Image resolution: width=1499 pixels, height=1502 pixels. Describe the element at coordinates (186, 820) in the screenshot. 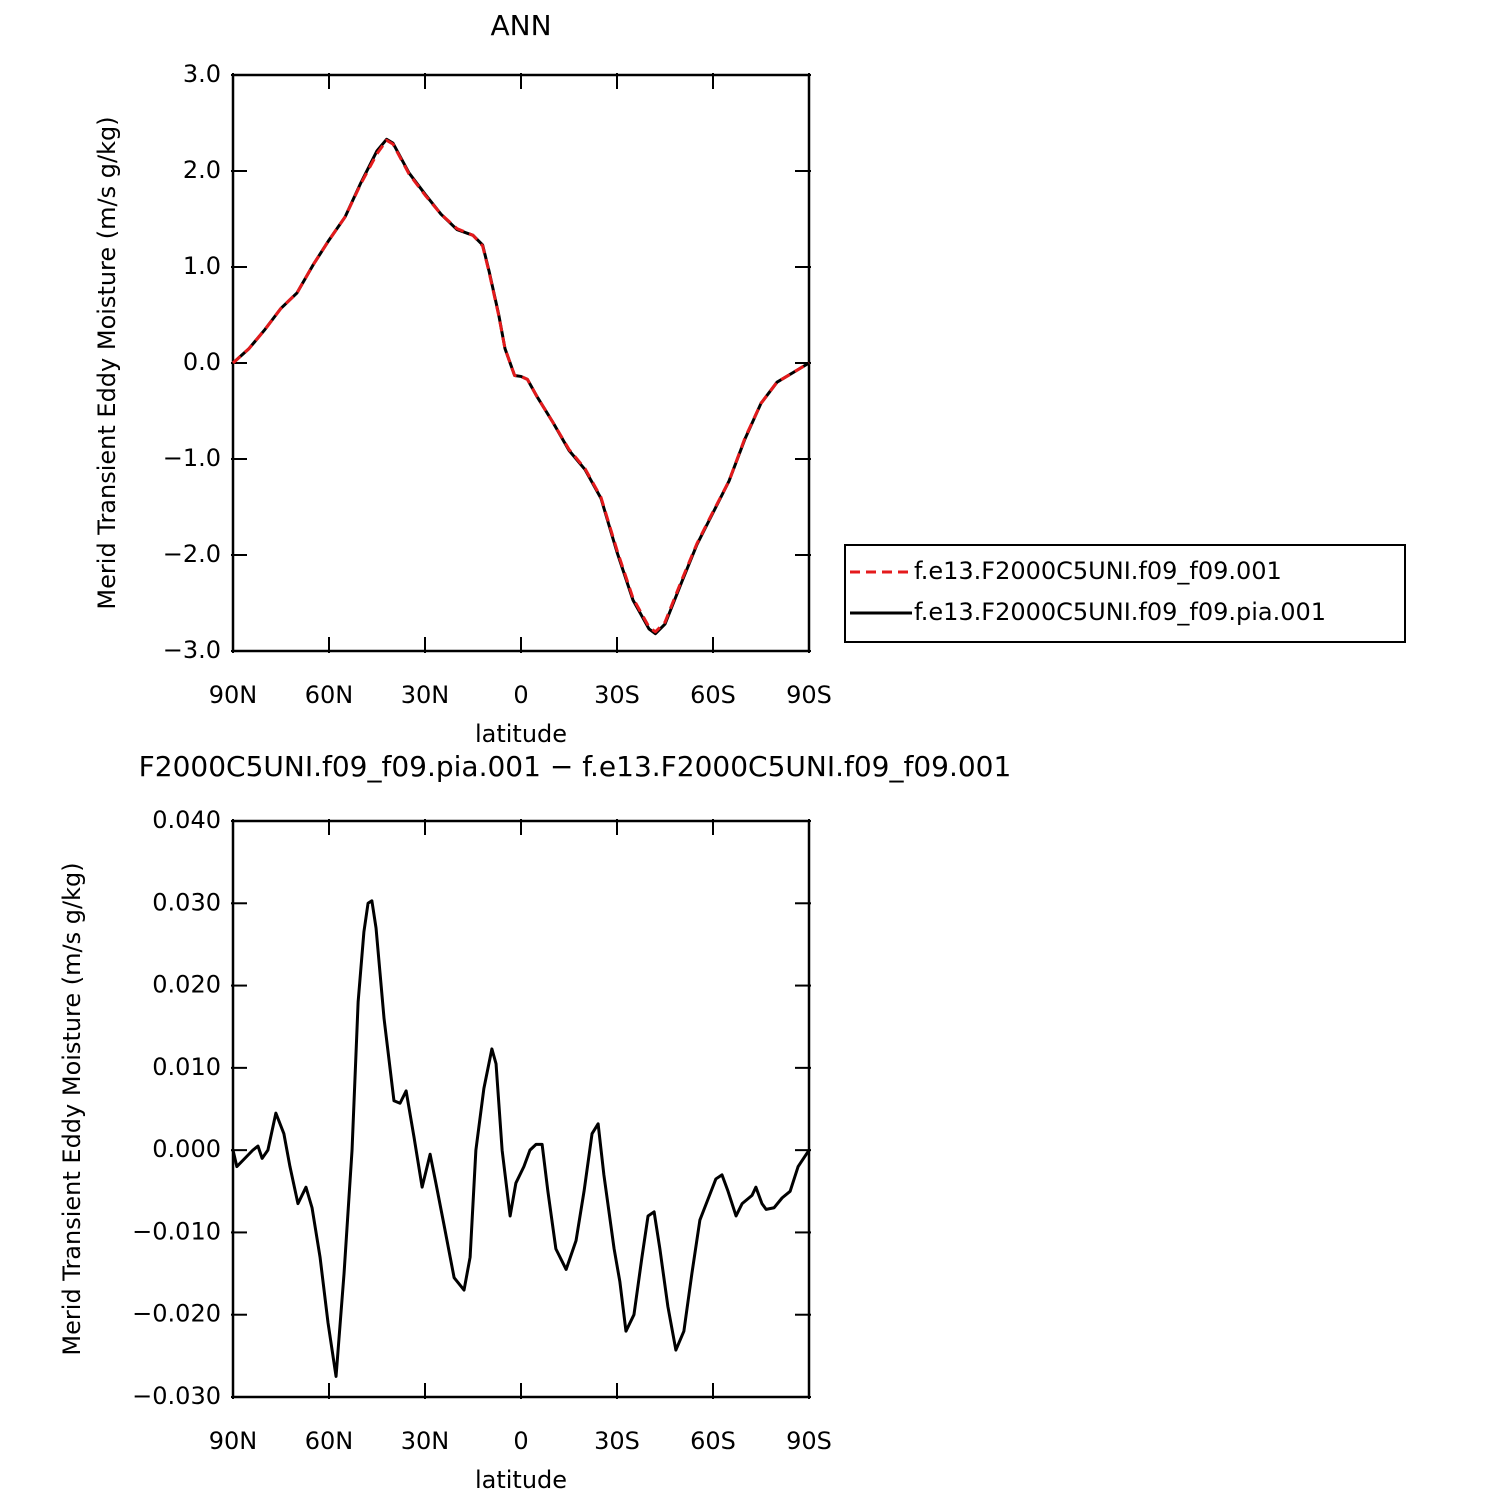

I see `y-tick-label: 0.040` at that location.